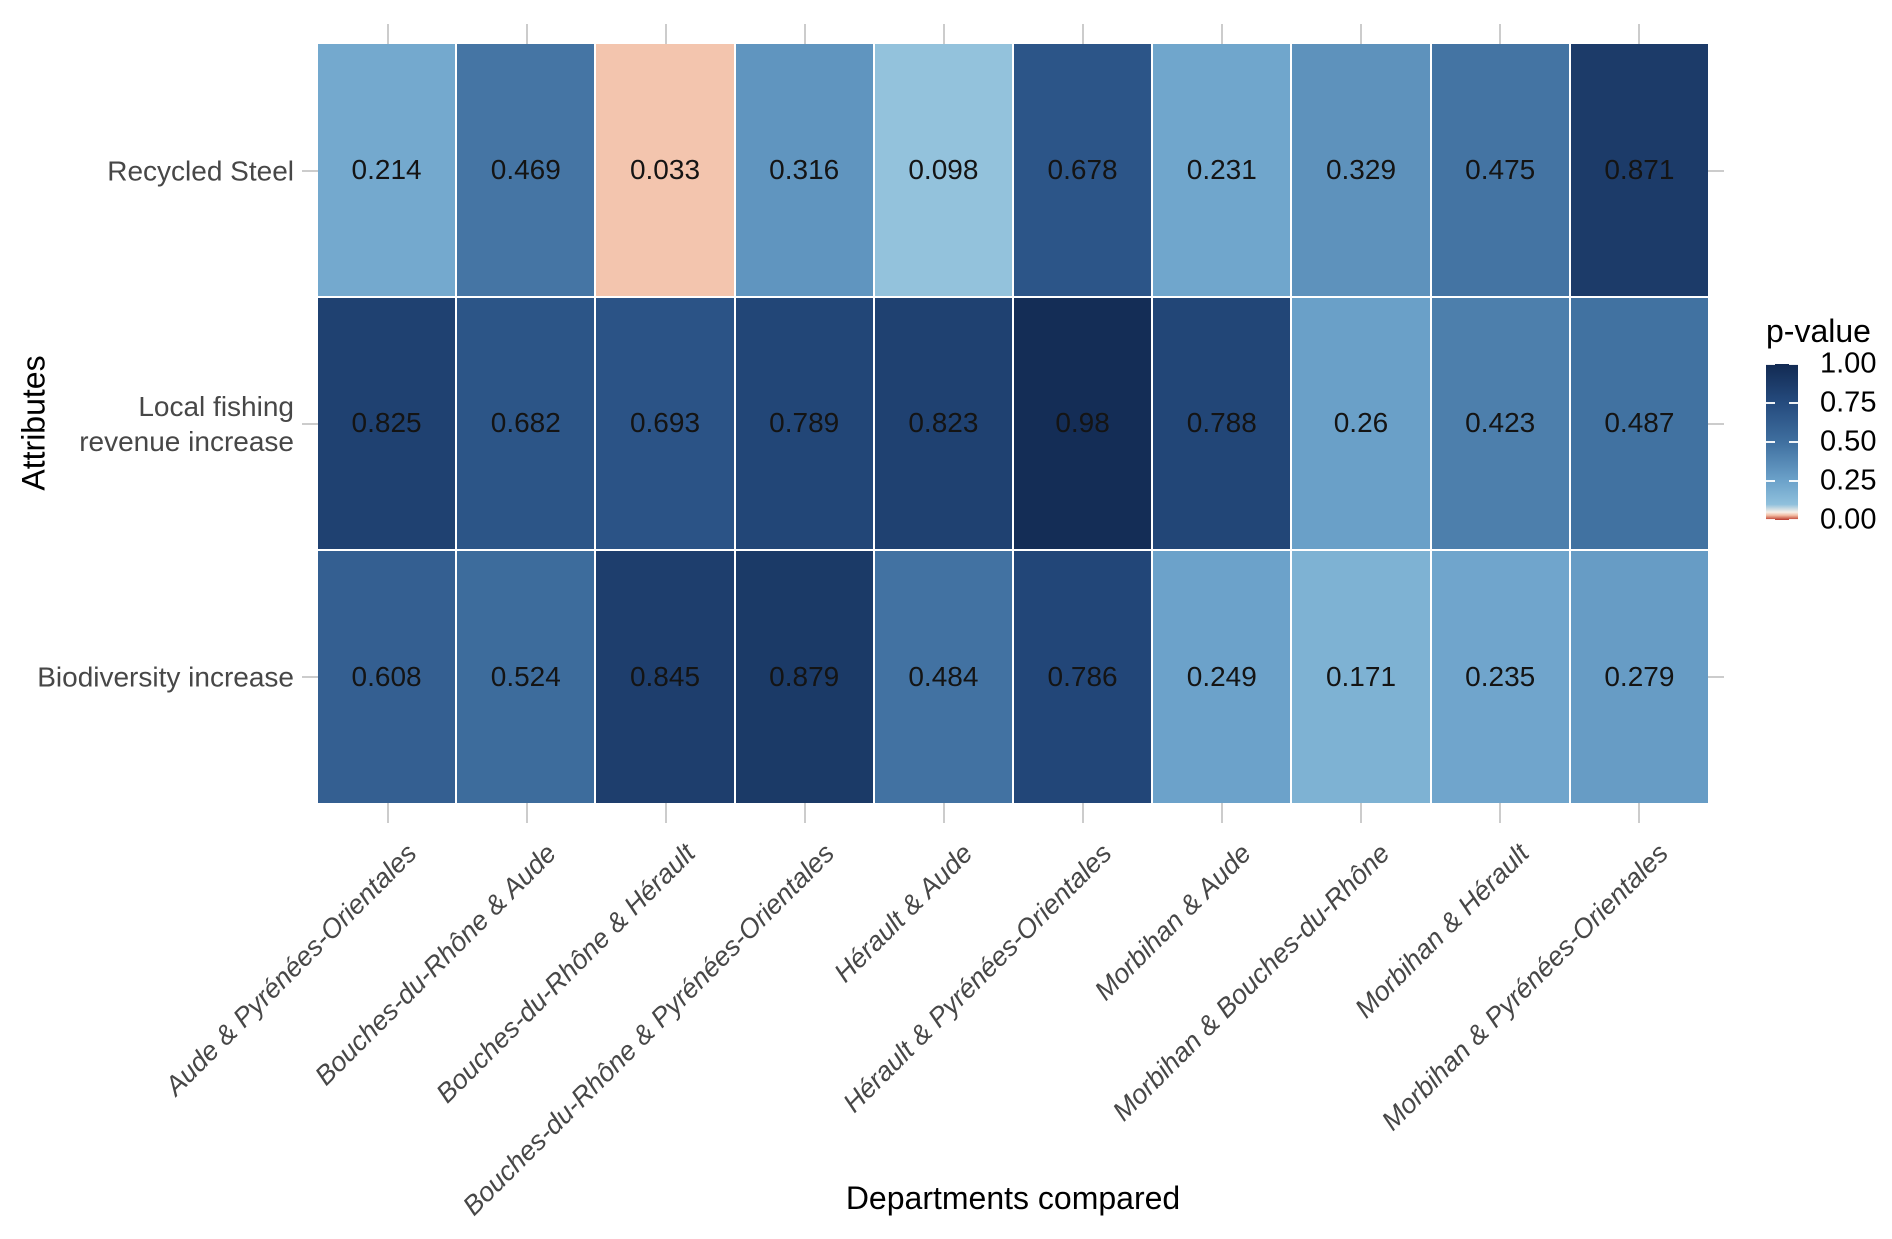 The height and width of the screenshot is (1239, 1892). I want to click on heatmap-cell: 0.475, so click(1500, 170).